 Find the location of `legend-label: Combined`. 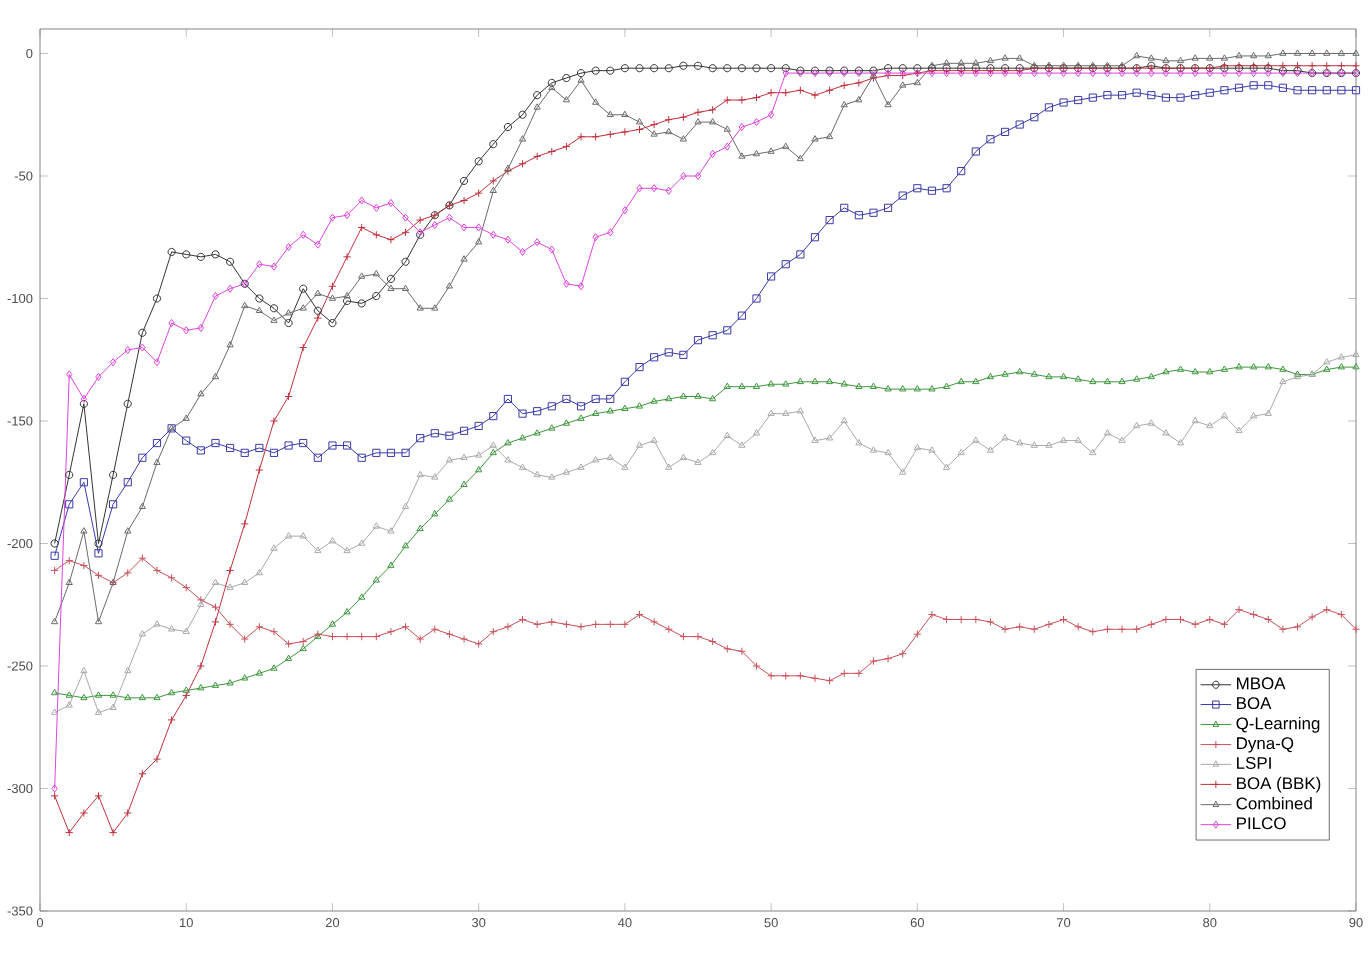

legend-label: Combined is located at coordinates (1274, 803).